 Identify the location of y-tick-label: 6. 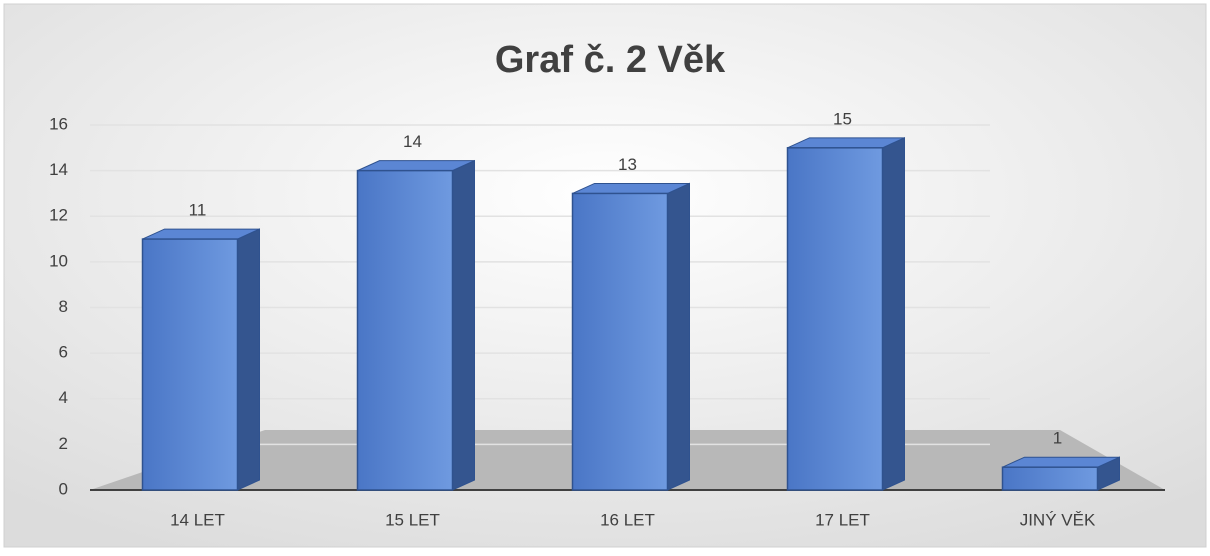
(63, 352).